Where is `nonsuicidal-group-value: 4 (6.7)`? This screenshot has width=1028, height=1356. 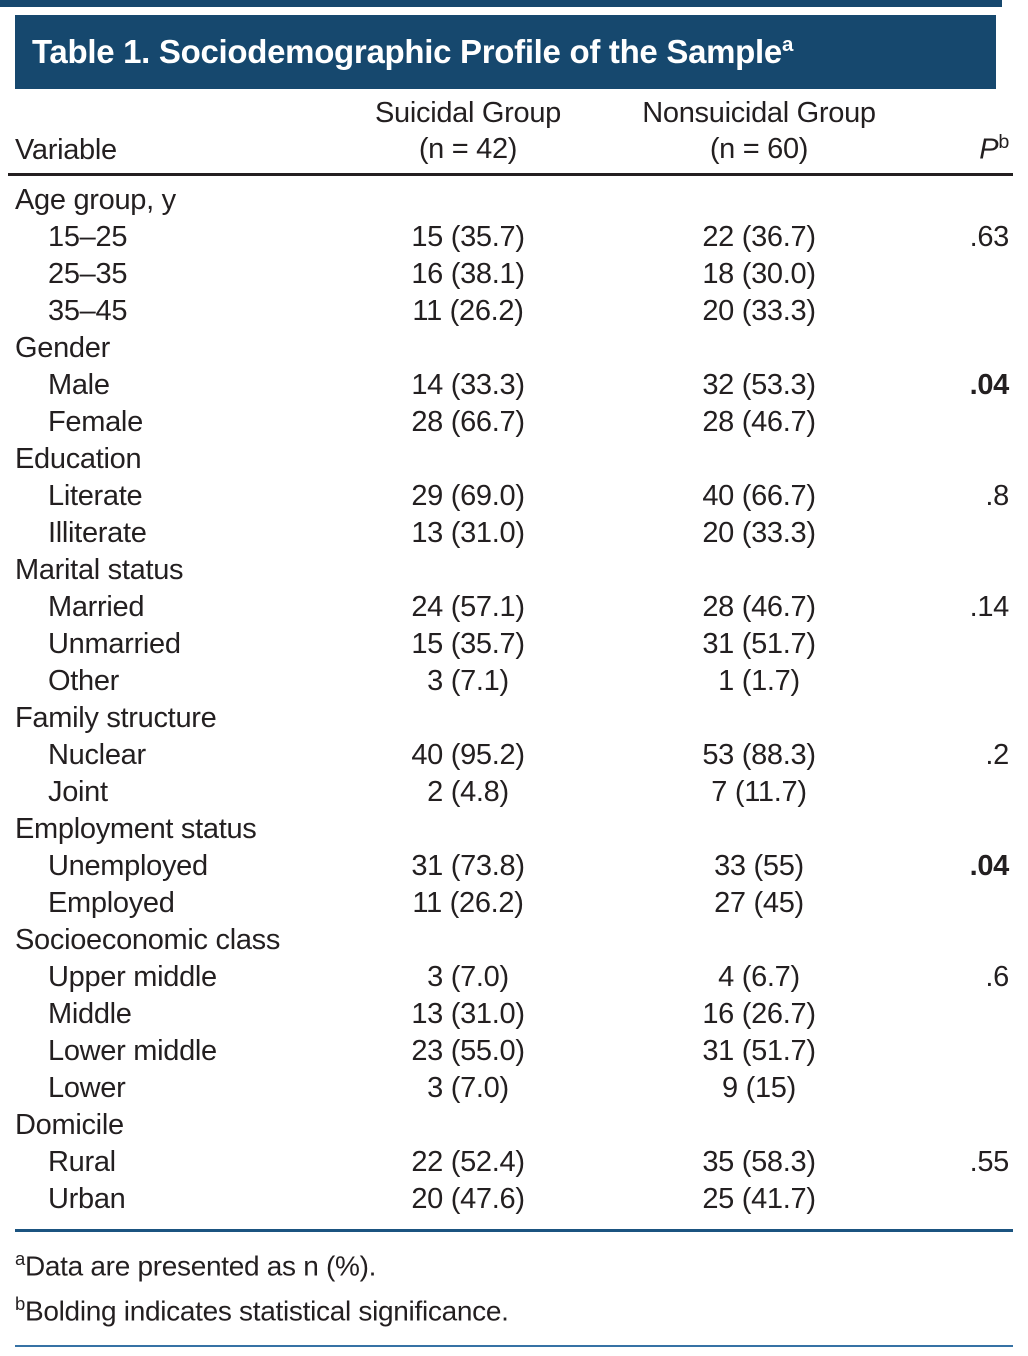
nonsuicidal-group-value: 4 (6.7) is located at coordinates (759, 977).